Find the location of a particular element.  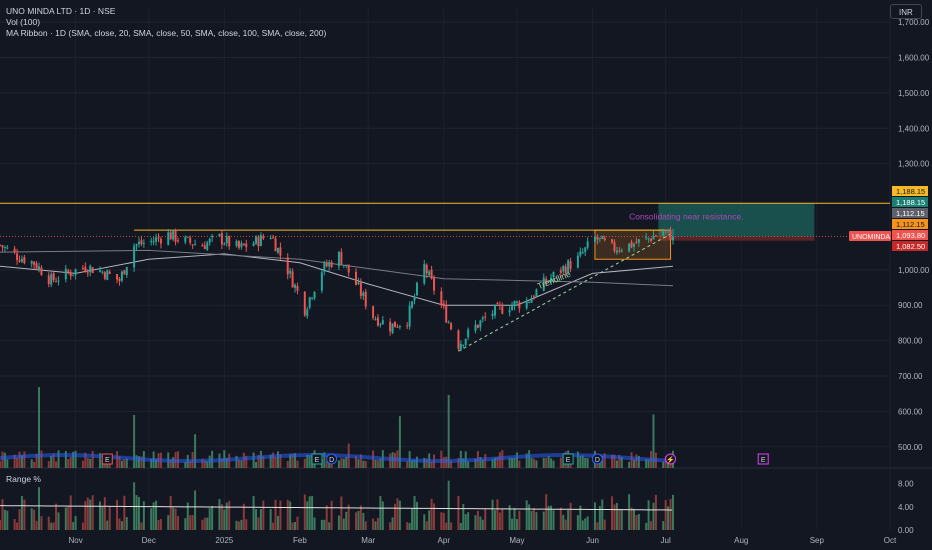

price-tick-label: 700.00 is located at coordinates (910, 376).